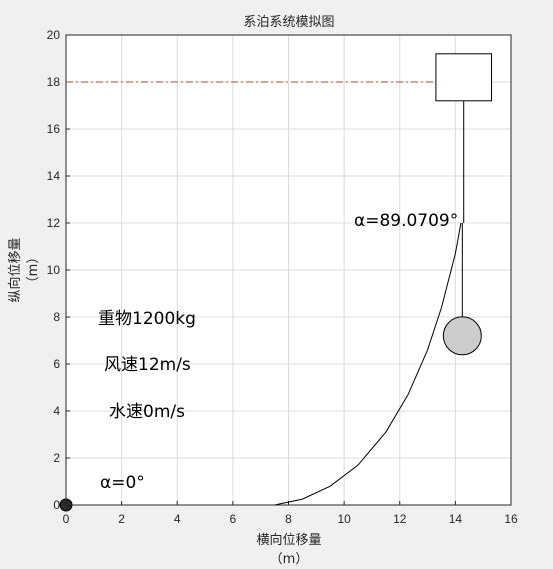 The height and width of the screenshot is (569, 553). What do you see at coordinates (233, 519) in the screenshot?
I see `x-tick-label: 6` at bounding box center [233, 519].